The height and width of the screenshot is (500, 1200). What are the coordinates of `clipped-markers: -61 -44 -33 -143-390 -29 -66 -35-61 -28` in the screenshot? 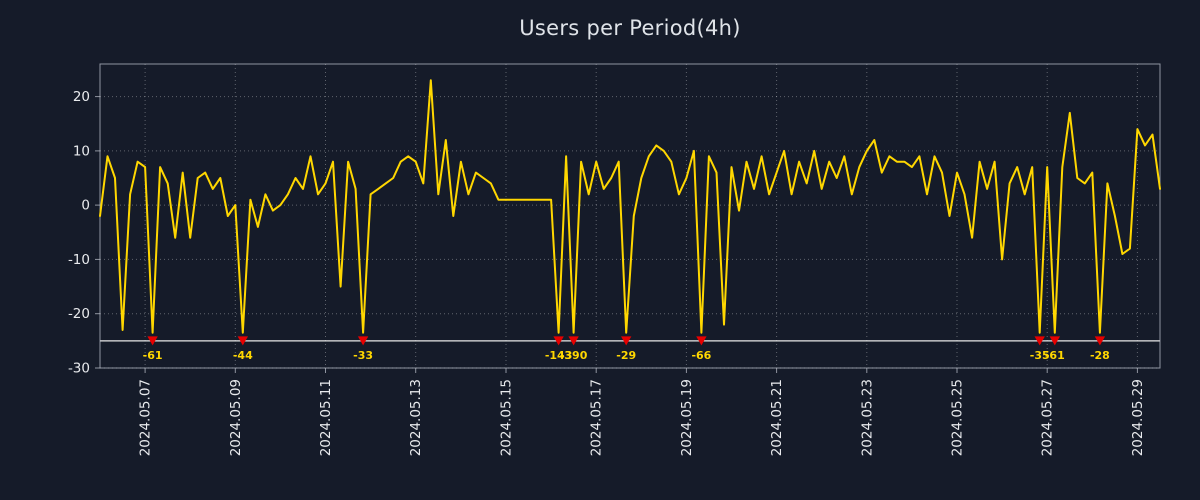 It's located at (626, 349).